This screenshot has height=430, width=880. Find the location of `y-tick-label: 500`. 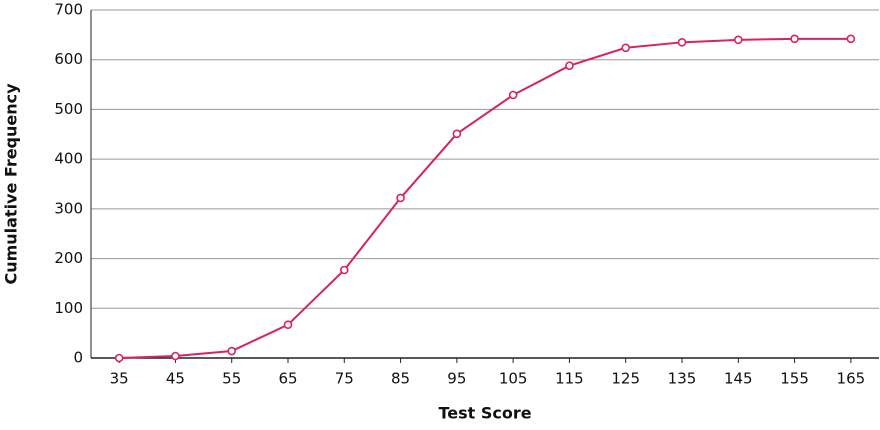

y-tick-label: 500 is located at coordinates (68, 109).